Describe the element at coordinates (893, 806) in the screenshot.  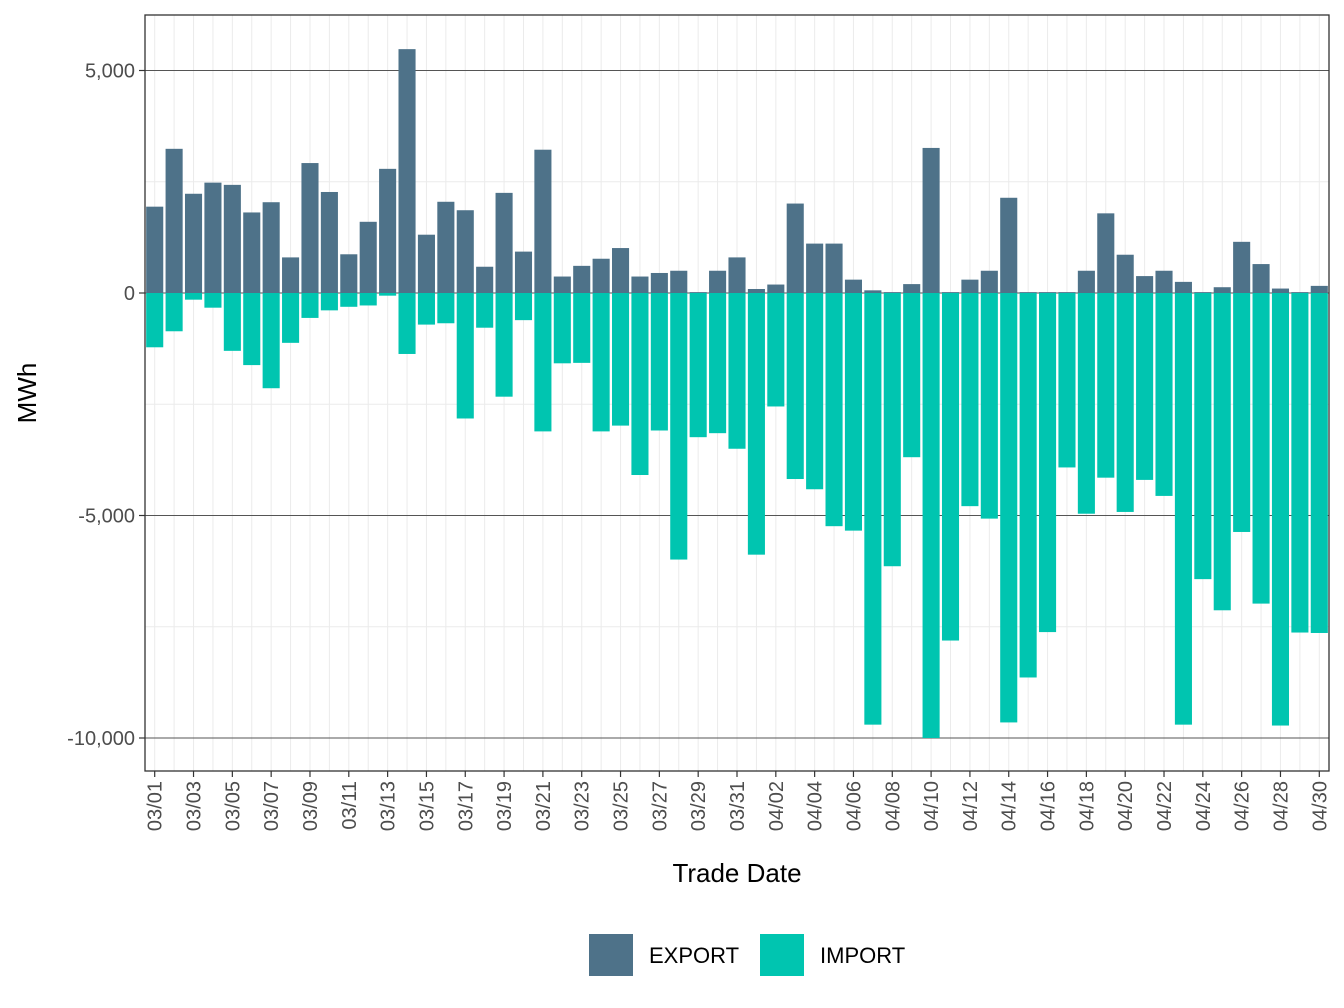
I see `x-tick-label: 04/08` at that location.